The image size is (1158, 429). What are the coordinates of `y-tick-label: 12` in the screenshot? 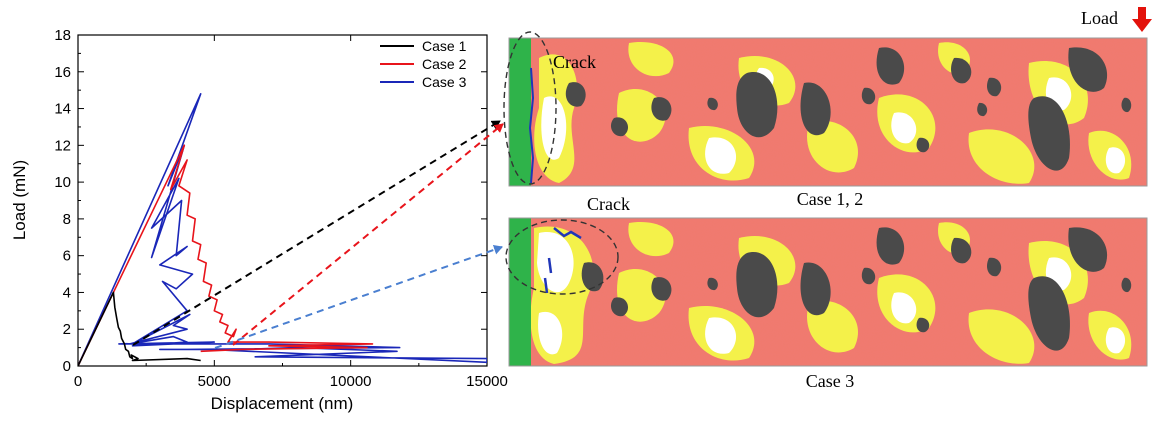 It's located at (62, 145).